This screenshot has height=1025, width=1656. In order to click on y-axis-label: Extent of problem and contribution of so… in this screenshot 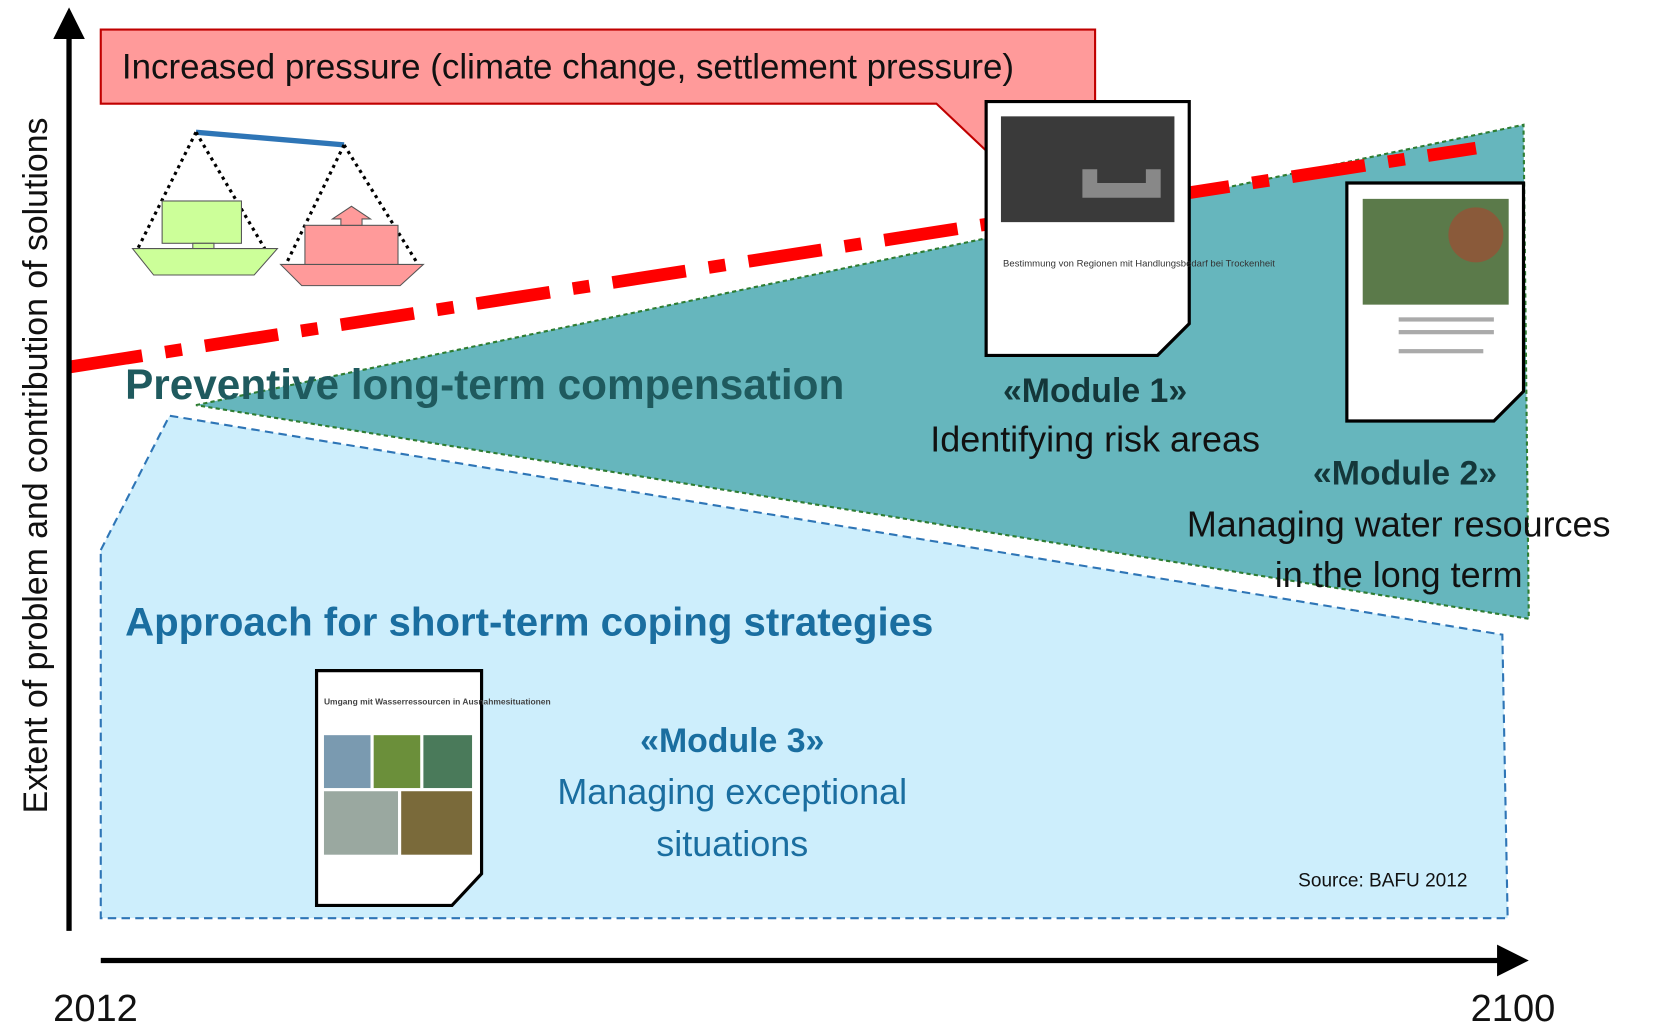, I will do `click(36, 466)`.